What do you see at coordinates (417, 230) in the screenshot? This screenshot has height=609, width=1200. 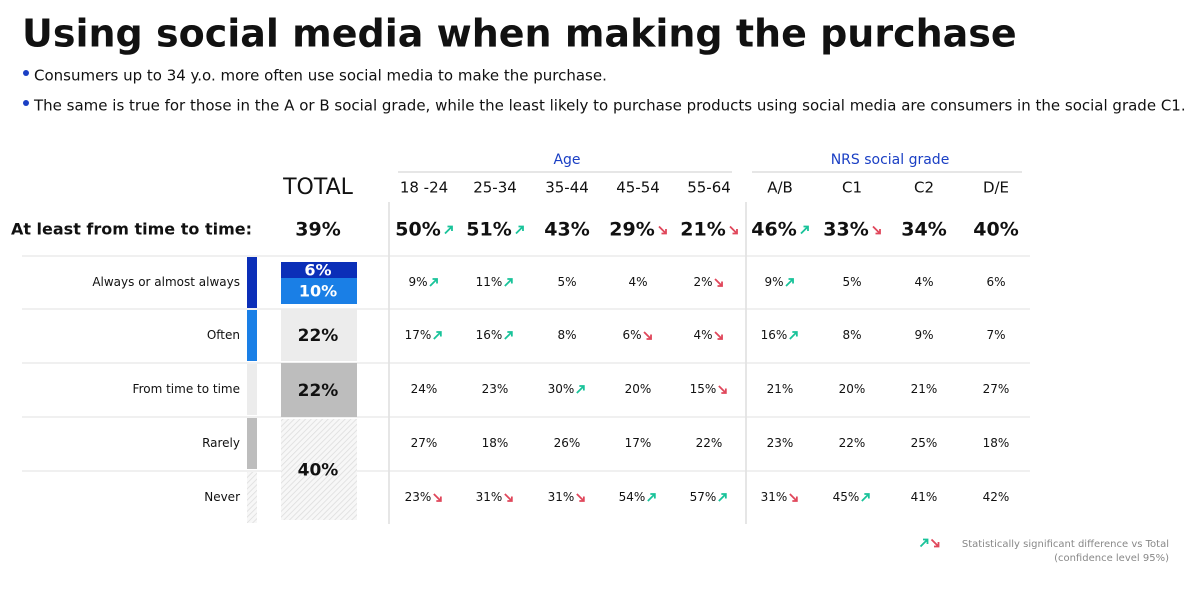 I see `cell: 50%` at bounding box center [417, 230].